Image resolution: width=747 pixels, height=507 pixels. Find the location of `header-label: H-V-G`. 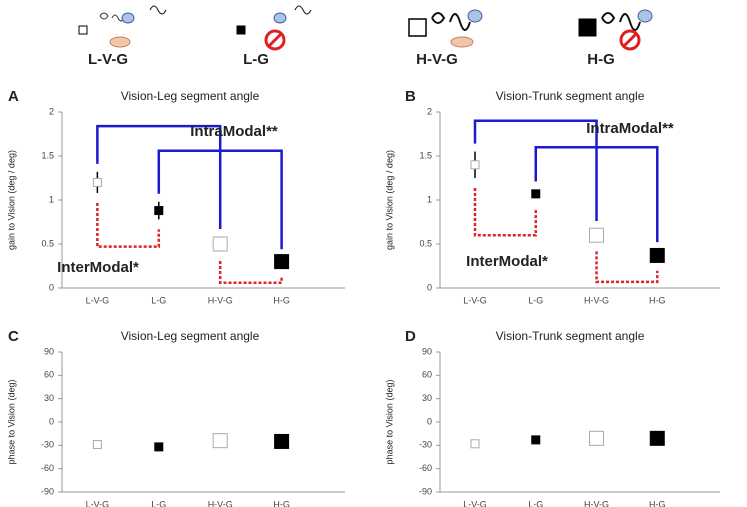

header-label: H-V-G is located at coordinates (437, 59).